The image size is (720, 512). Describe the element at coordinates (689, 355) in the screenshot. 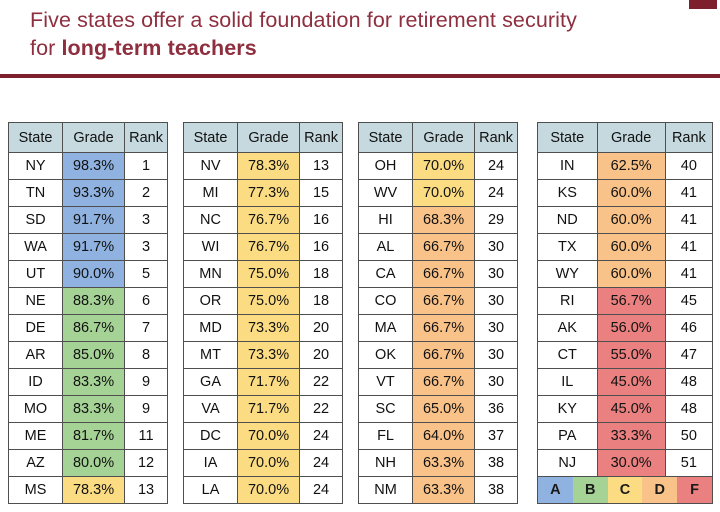

I see `rank-cell: 47` at that location.